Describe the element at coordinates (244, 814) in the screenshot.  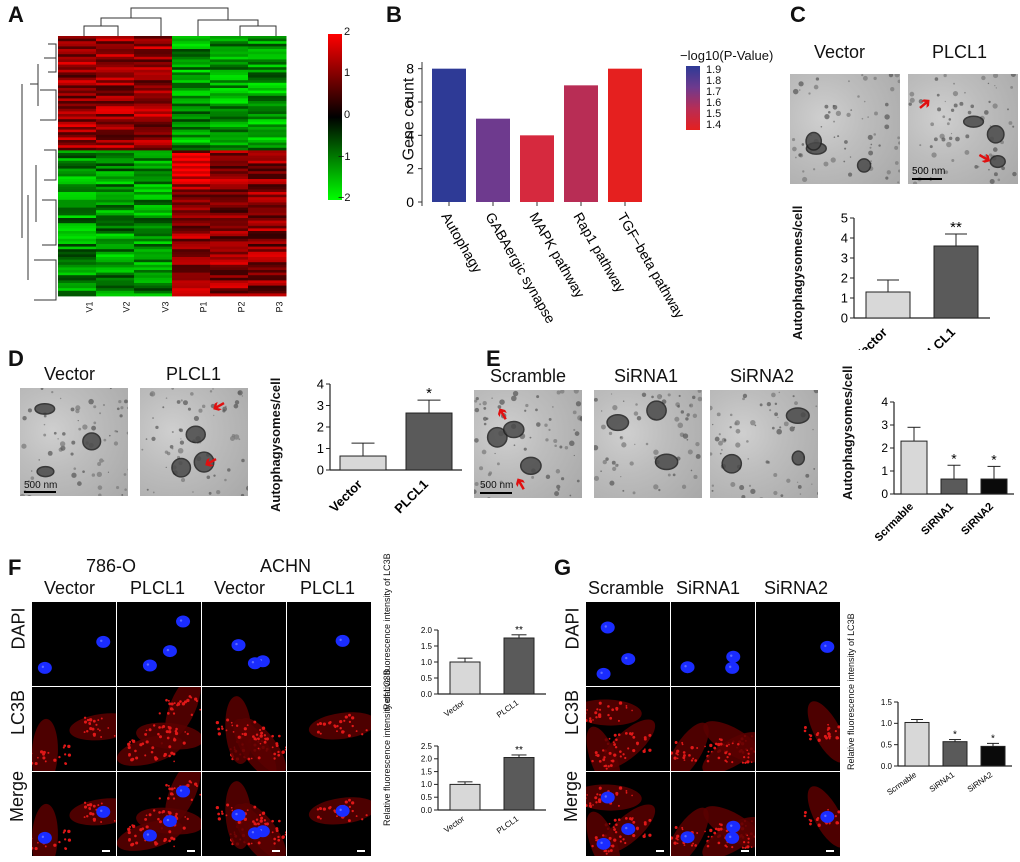
I see `merge-image` at that location.